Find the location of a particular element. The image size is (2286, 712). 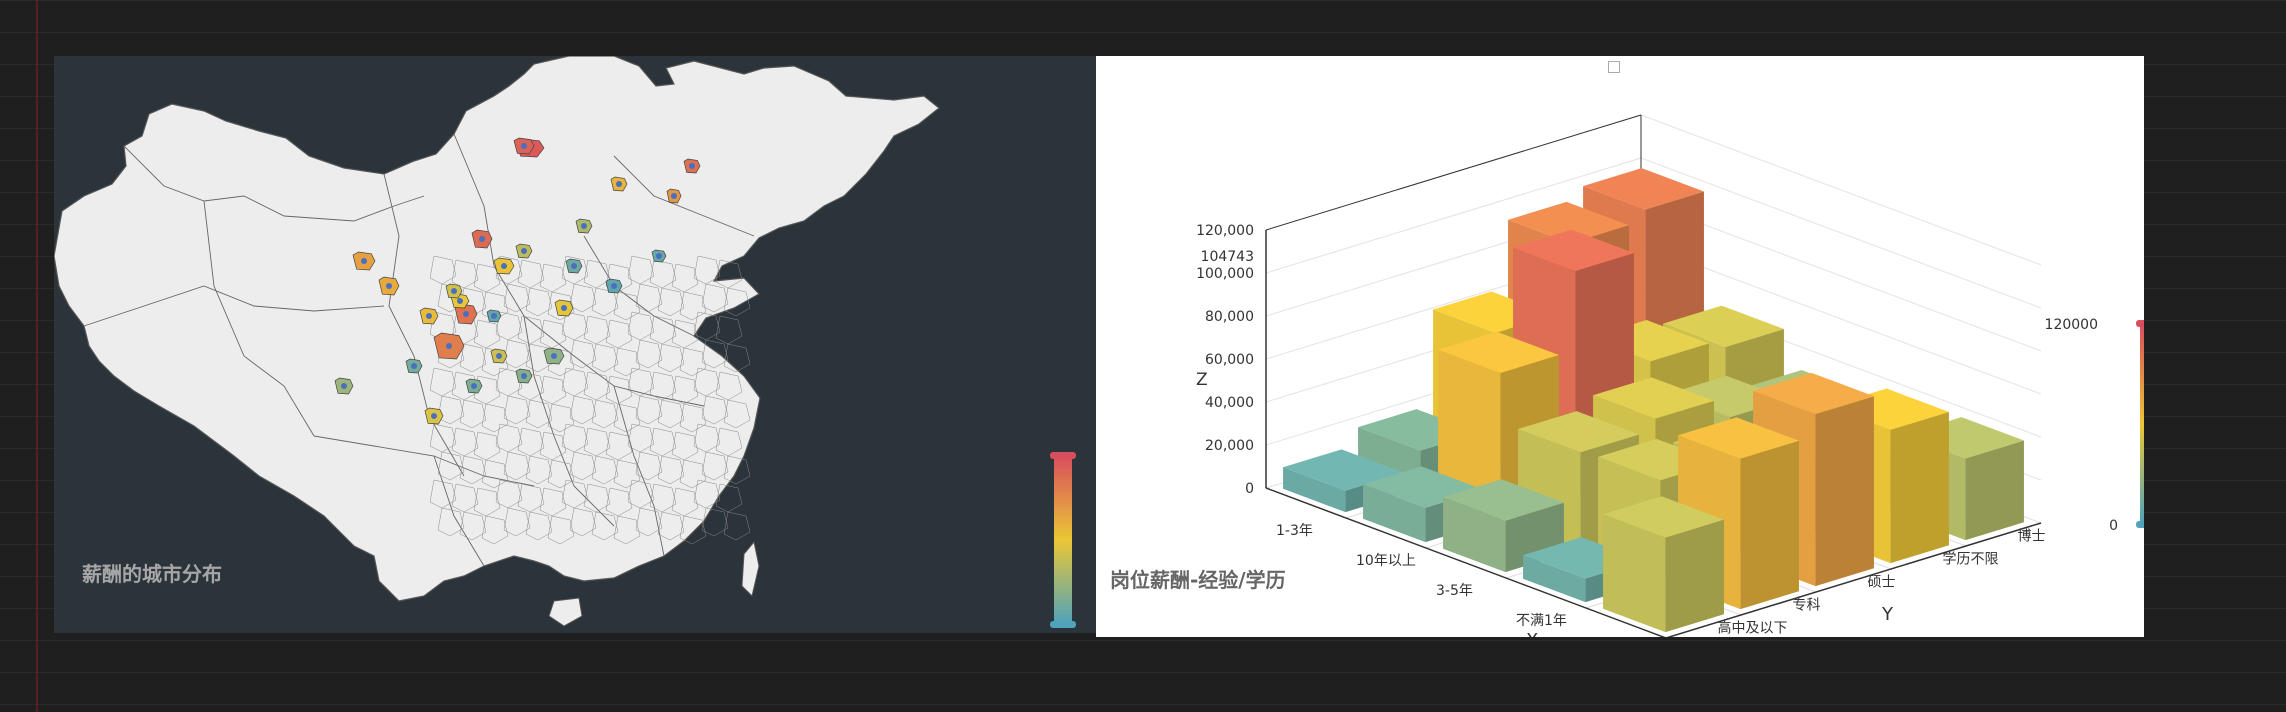

y-category-label: 博士 is located at coordinates (2032, 536).